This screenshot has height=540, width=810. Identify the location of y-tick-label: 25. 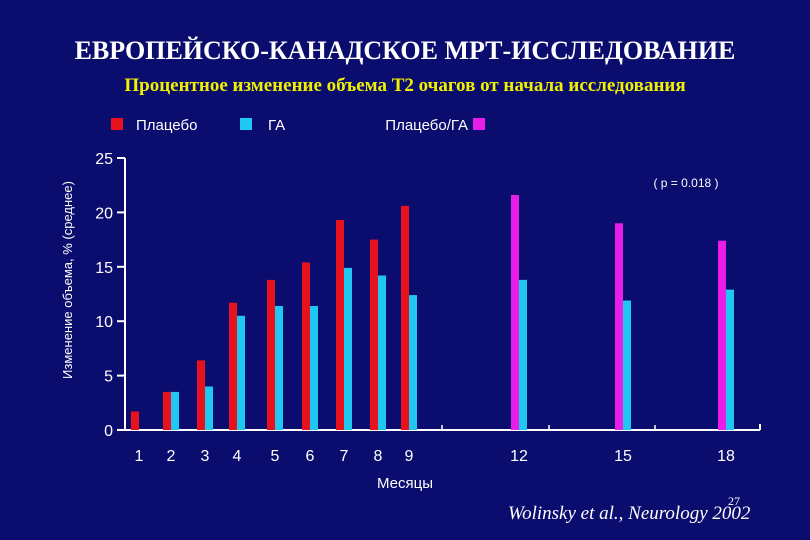
(104, 159).